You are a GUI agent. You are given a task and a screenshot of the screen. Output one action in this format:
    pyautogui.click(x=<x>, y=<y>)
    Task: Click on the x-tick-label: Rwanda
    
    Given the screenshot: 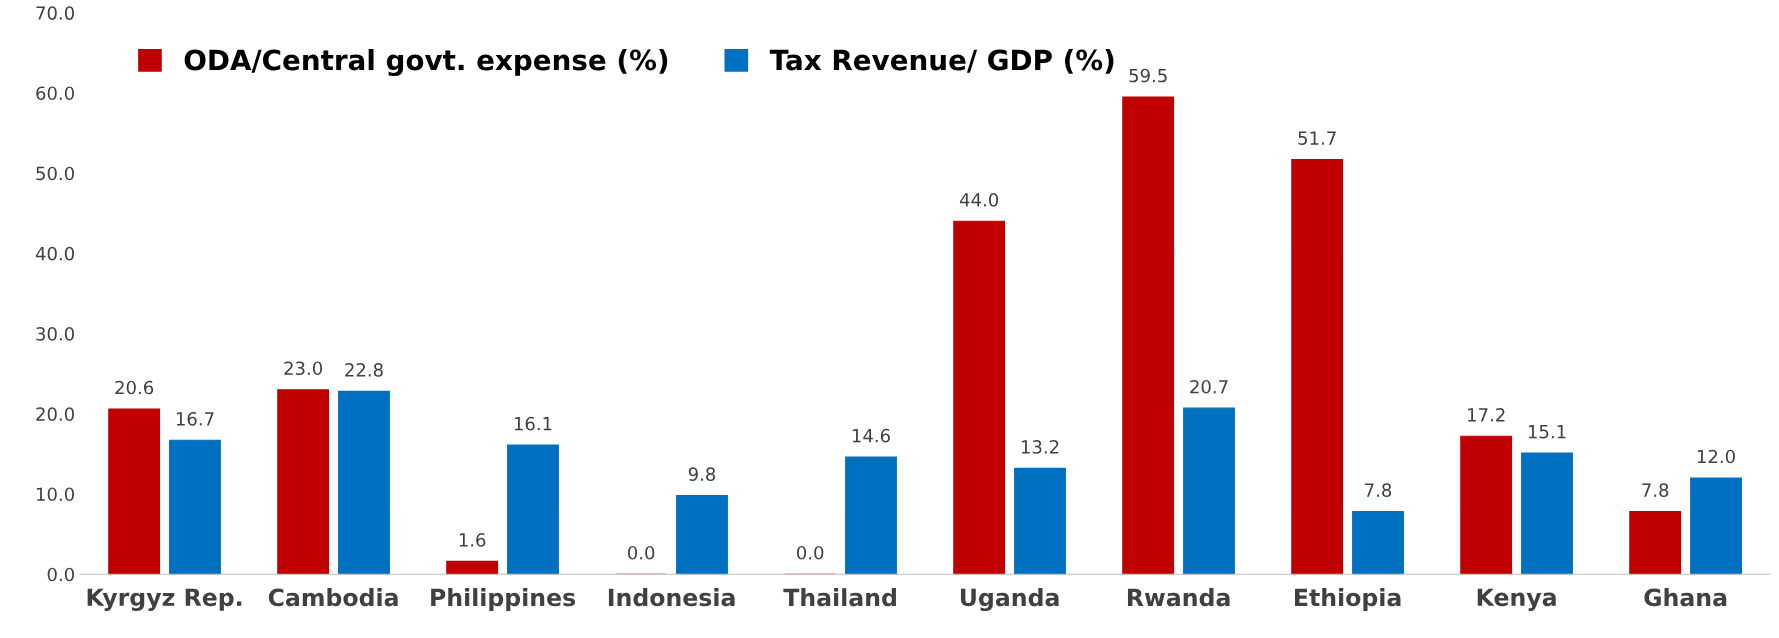 What is the action you would take?
    pyautogui.click(x=1178, y=597)
    